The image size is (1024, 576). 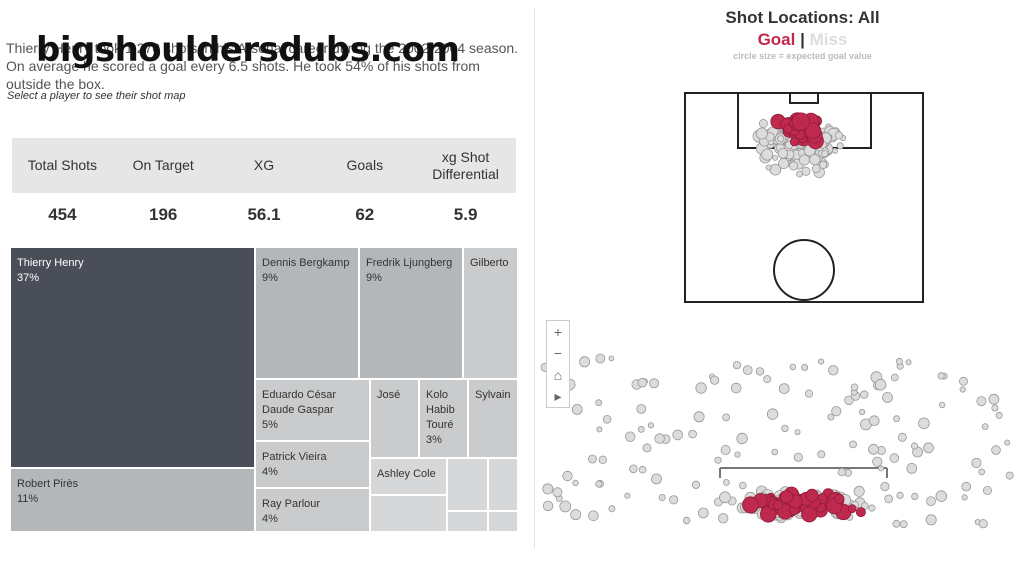 What do you see at coordinates (443, 418) in the screenshot?
I see `treemap-tile-kolo-toure: Kolo Habib Touré 3%` at bounding box center [443, 418].